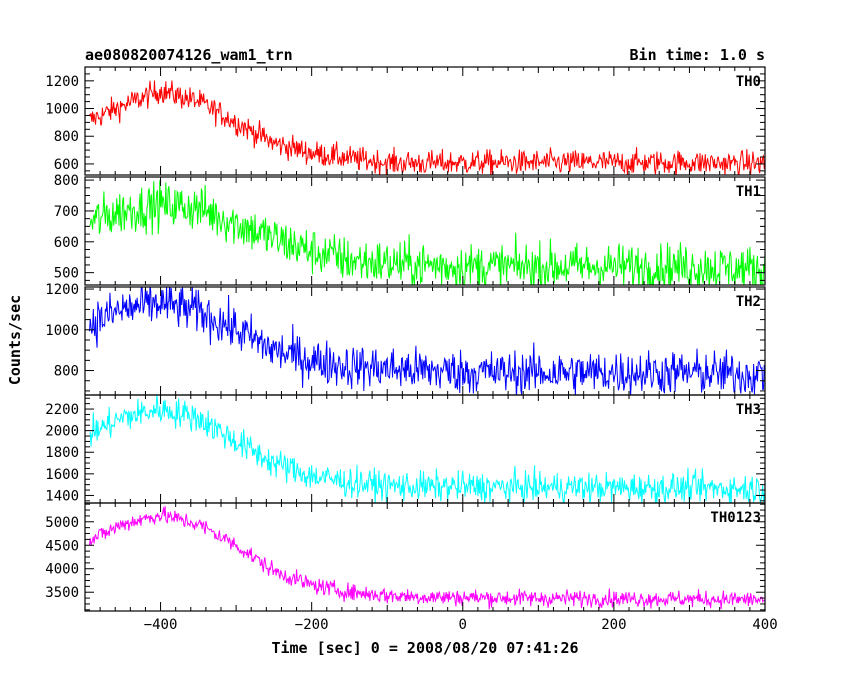  Describe the element at coordinates (161, 625) in the screenshot. I see `x-tick-label: −400` at that location.